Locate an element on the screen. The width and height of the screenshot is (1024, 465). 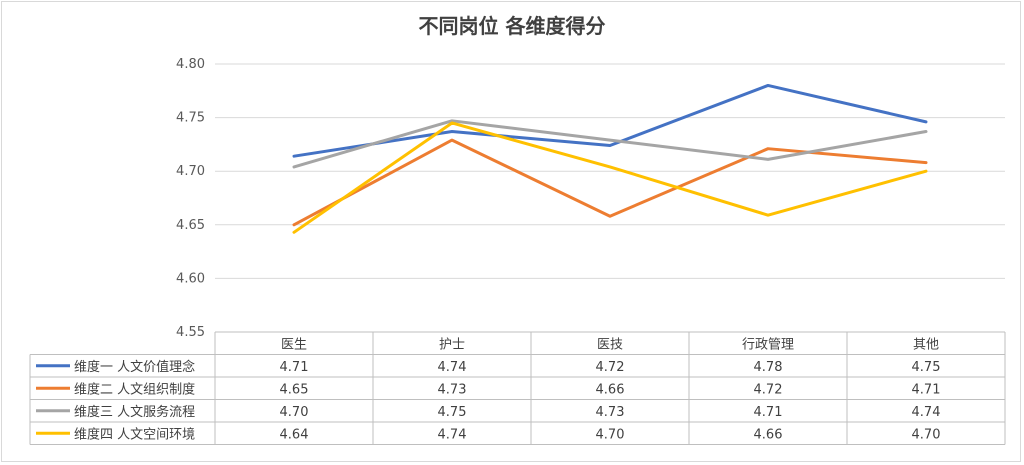
y-axis-ticks: 4.80 4.75 4.70 4.65 4.60 4.55 is located at coordinates (190, 198).